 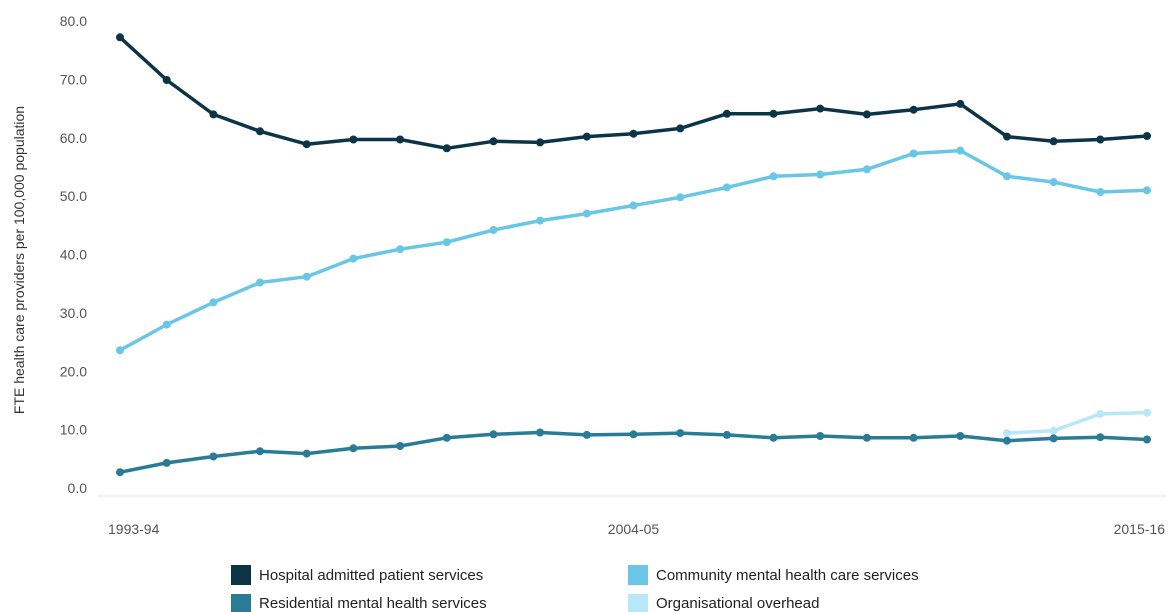 What do you see at coordinates (773, 575) in the screenshot?
I see `legend-item-community: Community mental health care services` at bounding box center [773, 575].